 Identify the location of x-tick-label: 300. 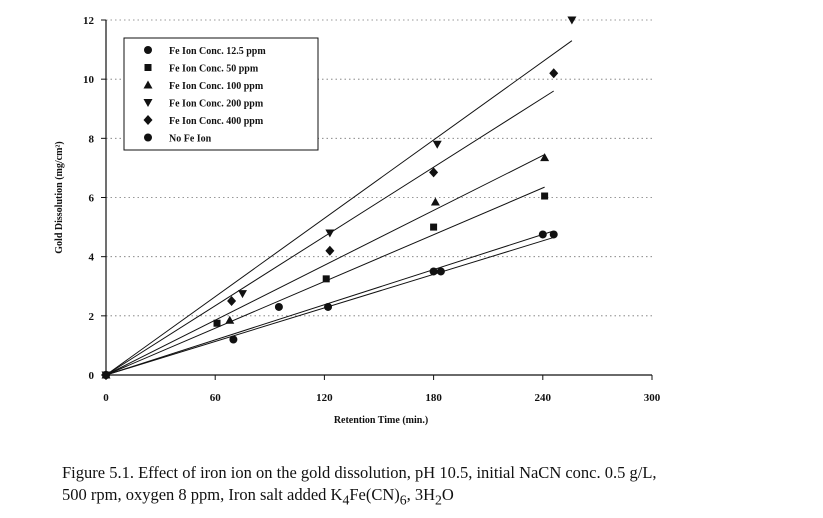
(652, 398).